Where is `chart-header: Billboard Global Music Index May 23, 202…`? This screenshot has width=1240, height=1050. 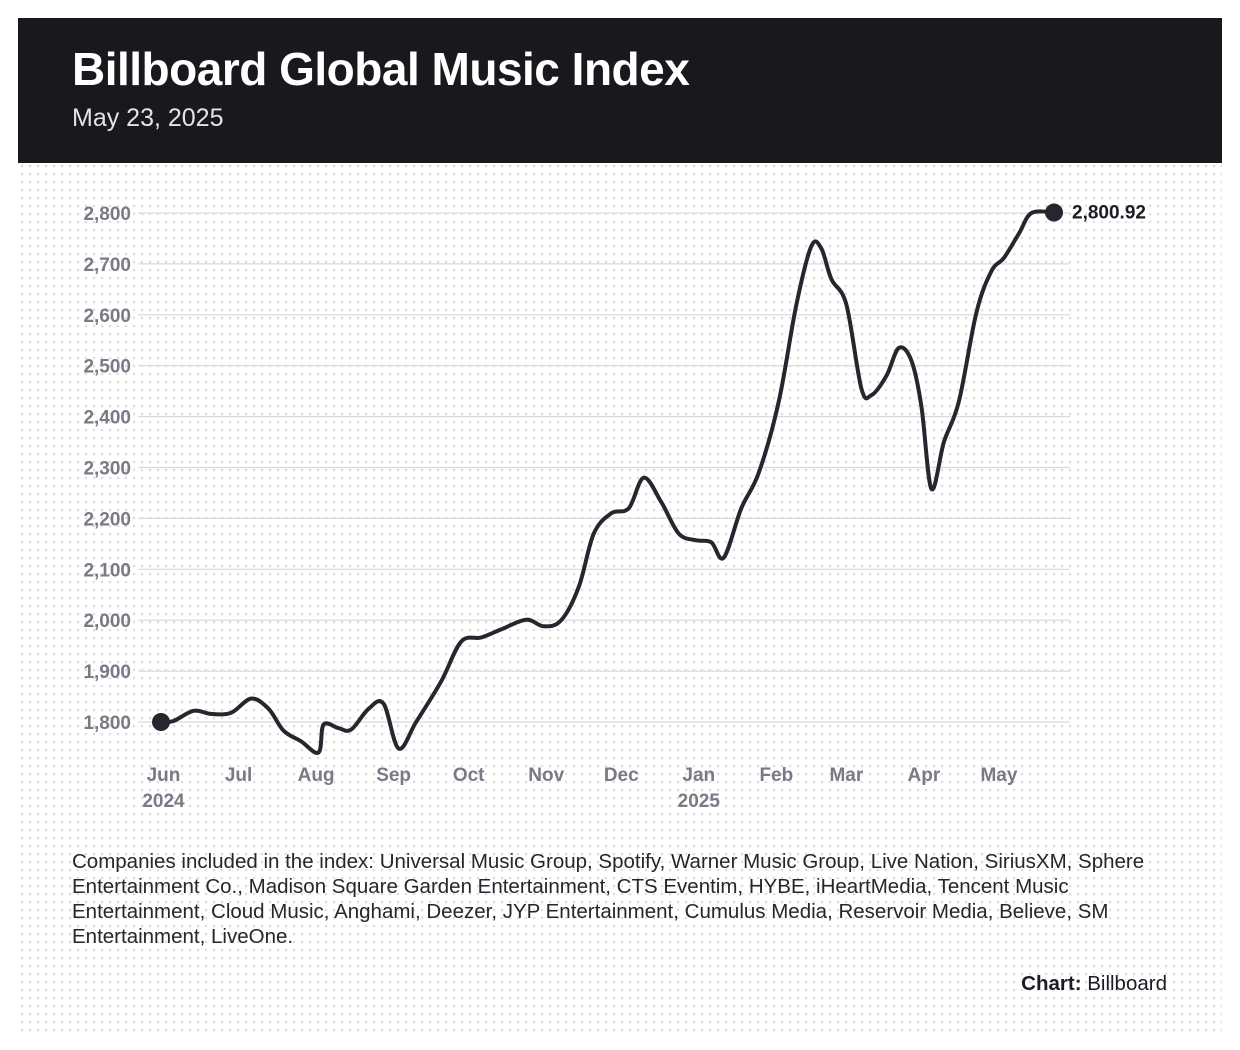
chart-header: Billboard Global Music Index May 23, 202… is located at coordinates (620, 90).